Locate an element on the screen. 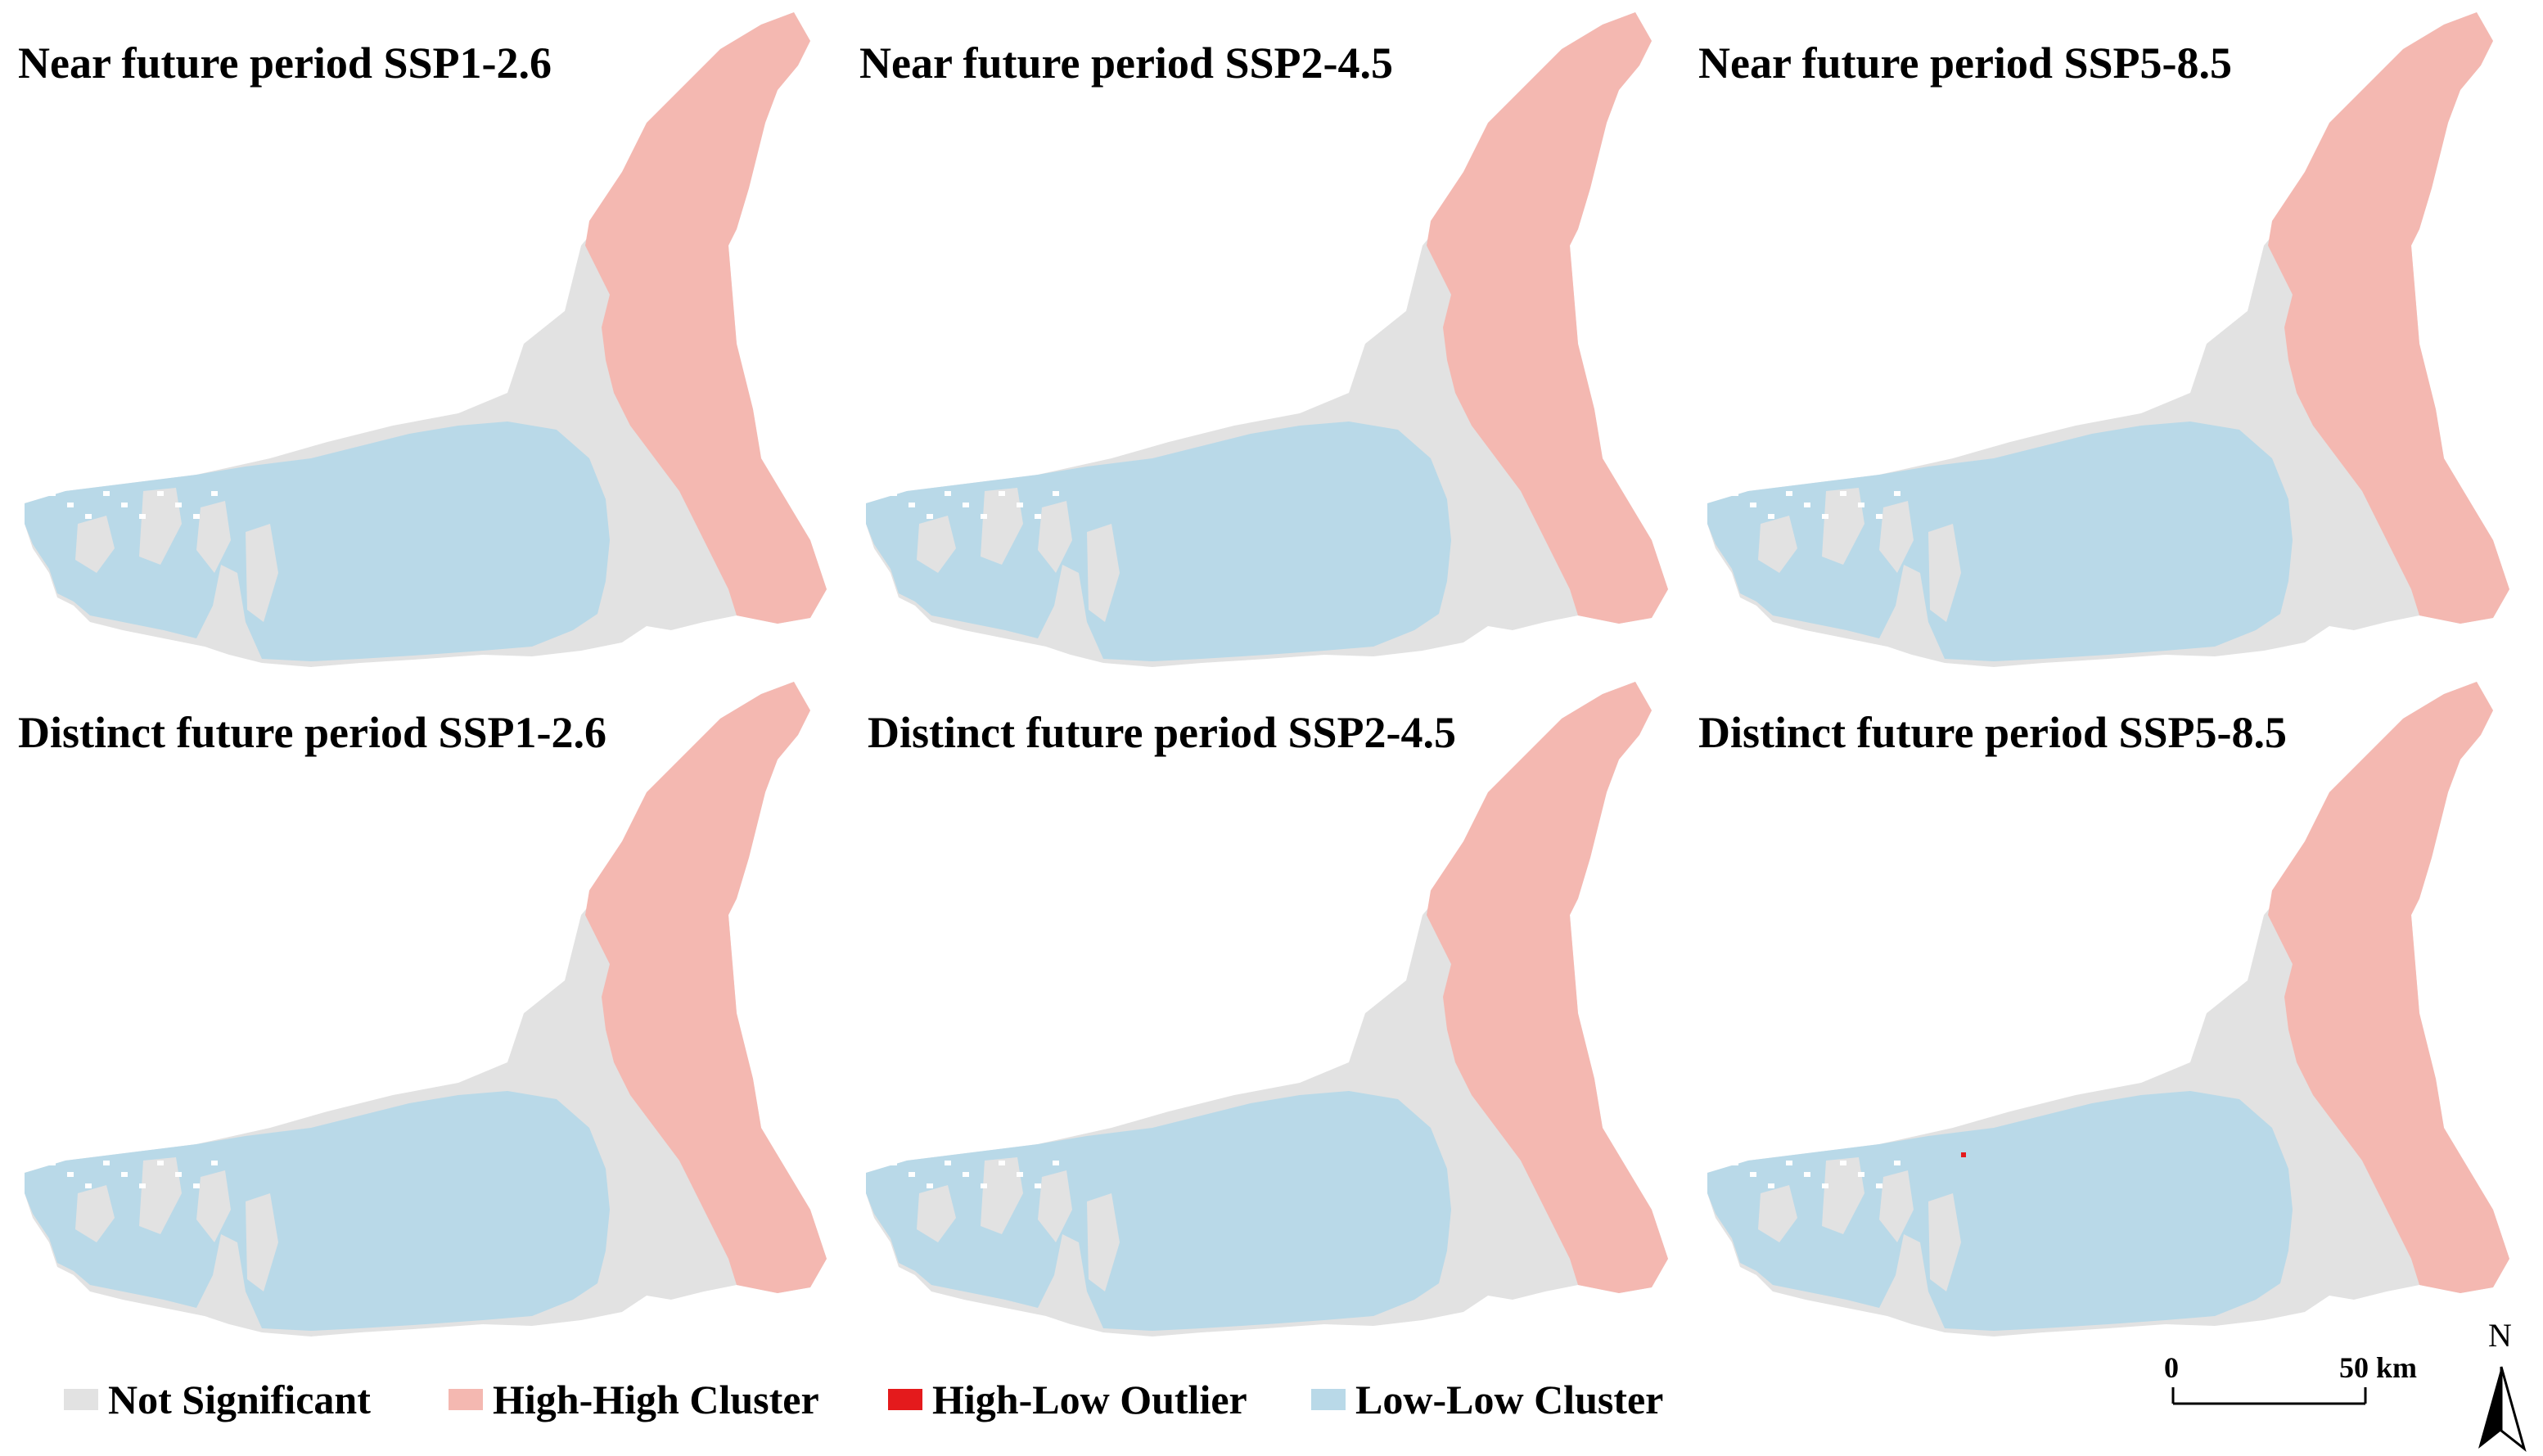 Image resolution: width=2543 pixels, height=1456 pixels. scale-bar is located at coordinates (2269, 1396).